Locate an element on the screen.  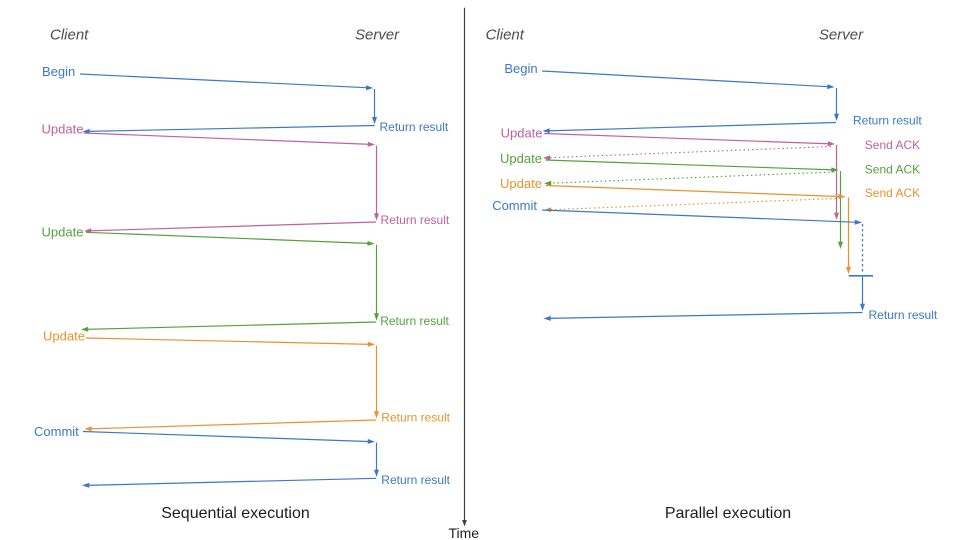
svg-text: Parallel execution is located at coordinates (728, 513).